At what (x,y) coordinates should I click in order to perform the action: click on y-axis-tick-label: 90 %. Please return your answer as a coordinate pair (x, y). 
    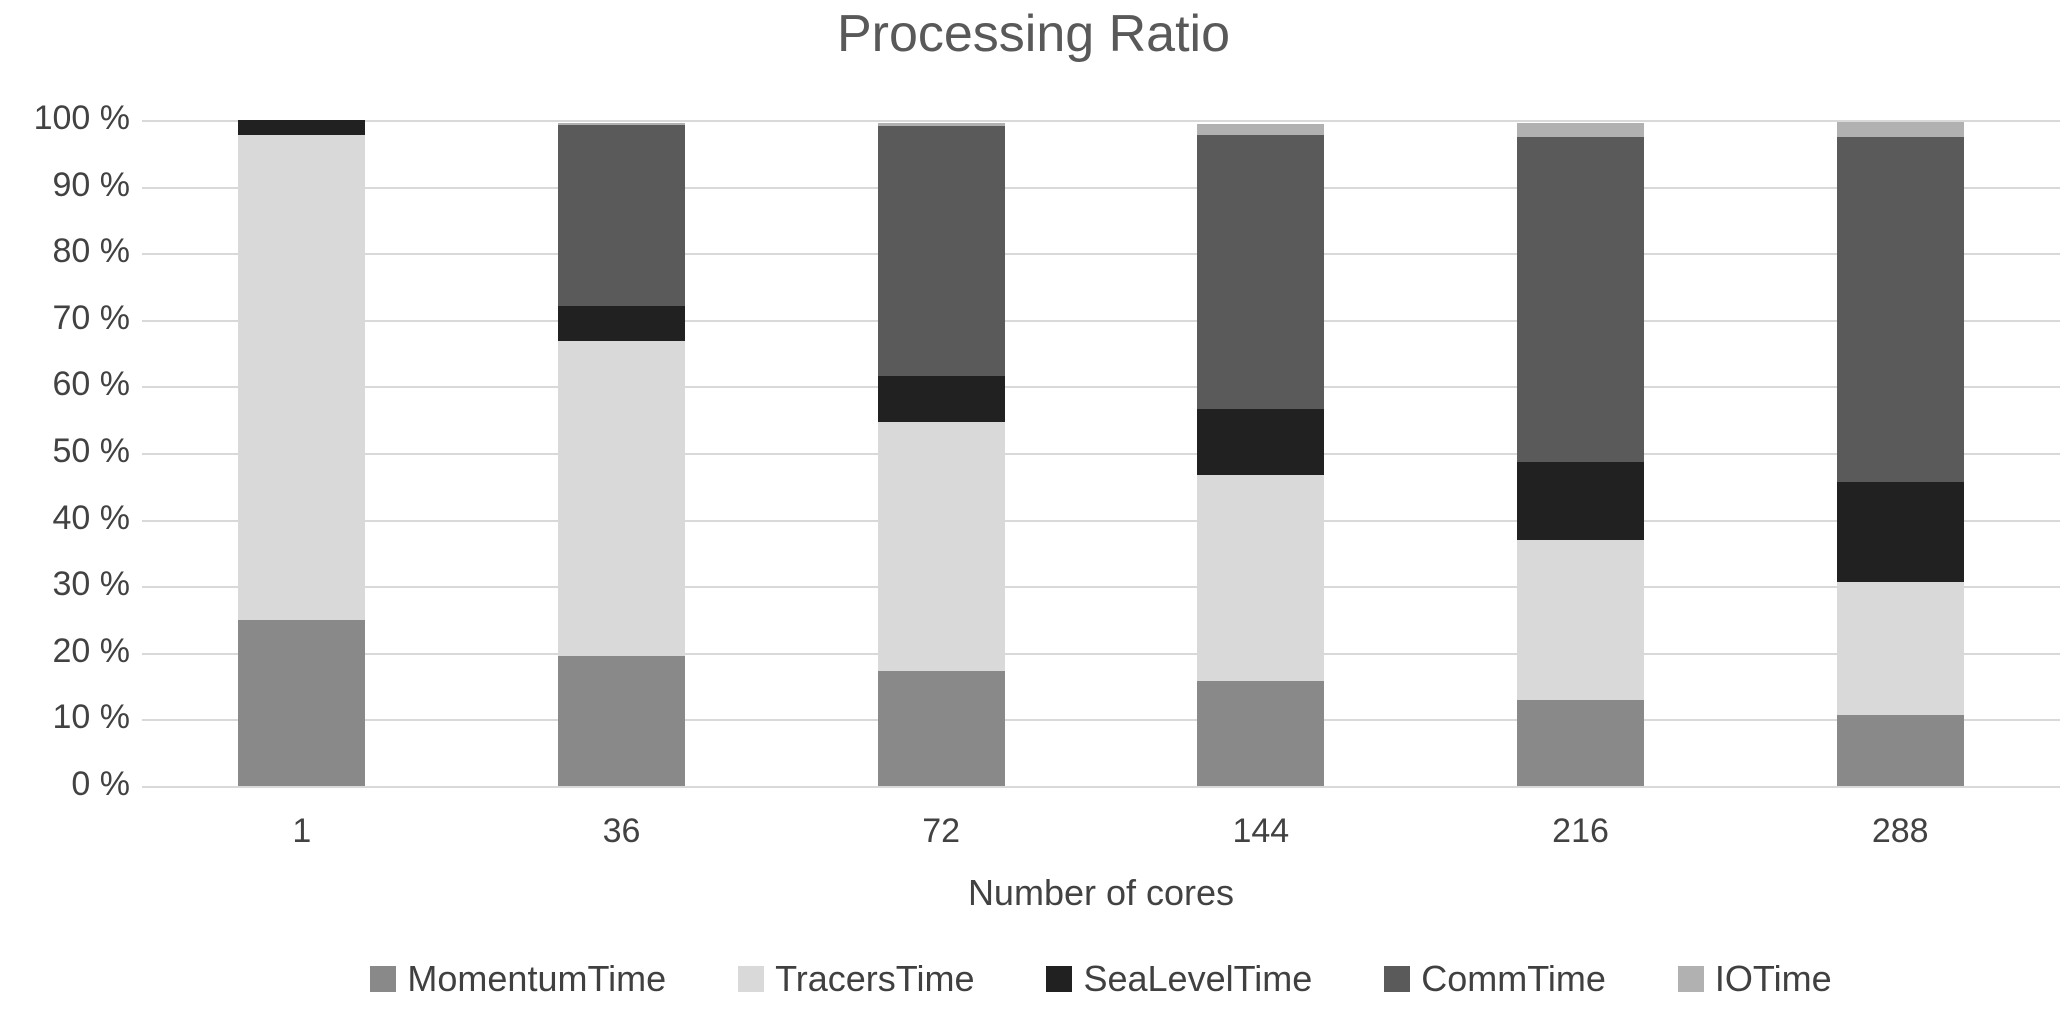
    Looking at the image, I should click on (91, 184).